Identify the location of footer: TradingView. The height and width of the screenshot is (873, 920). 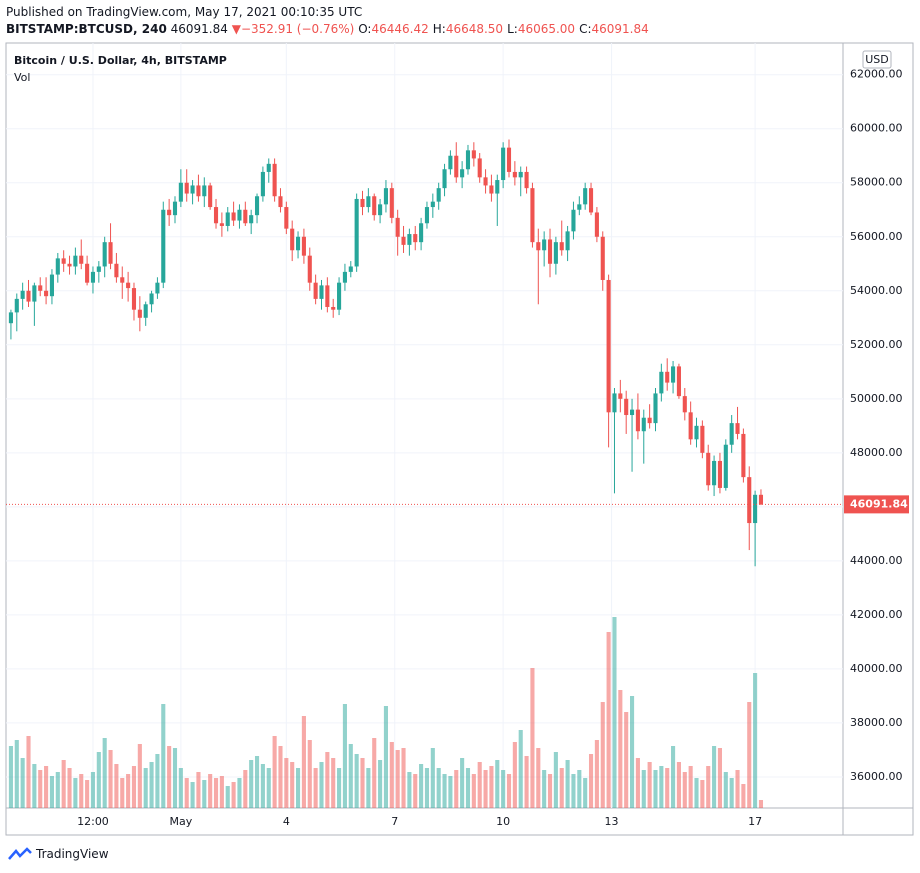
(58, 854).